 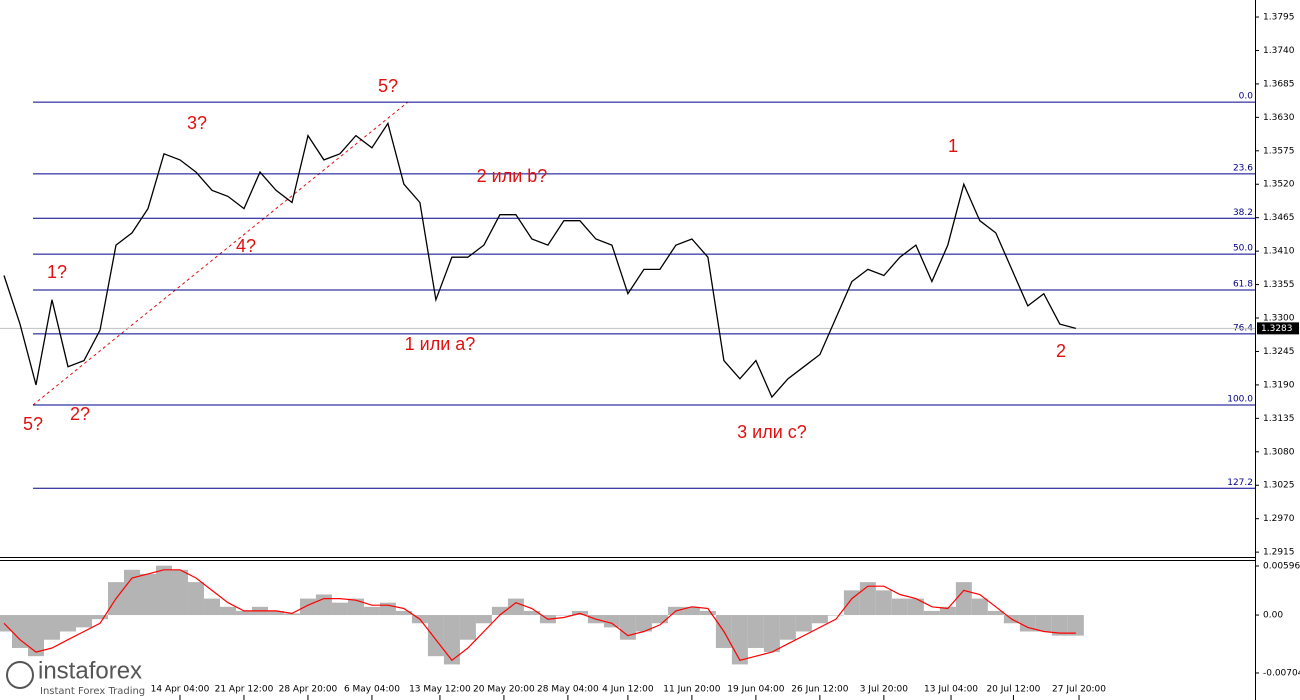 I want to click on last-price-box, so click(x=1278, y=328).